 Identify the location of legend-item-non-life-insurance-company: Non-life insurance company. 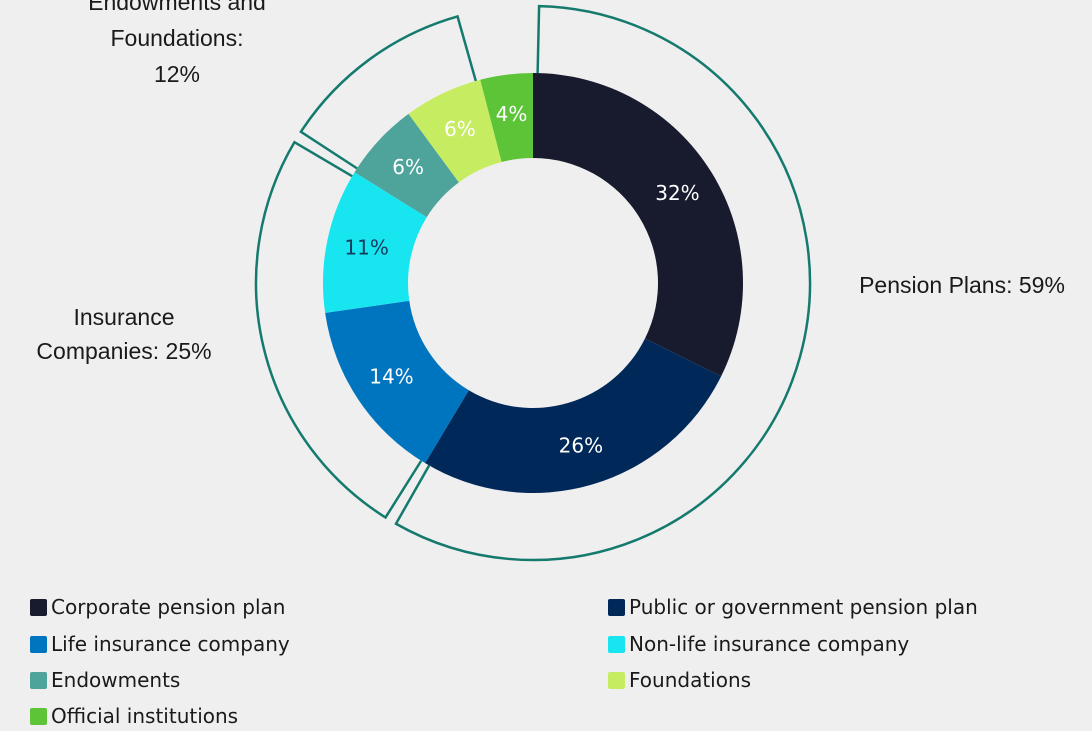
(758, 644).